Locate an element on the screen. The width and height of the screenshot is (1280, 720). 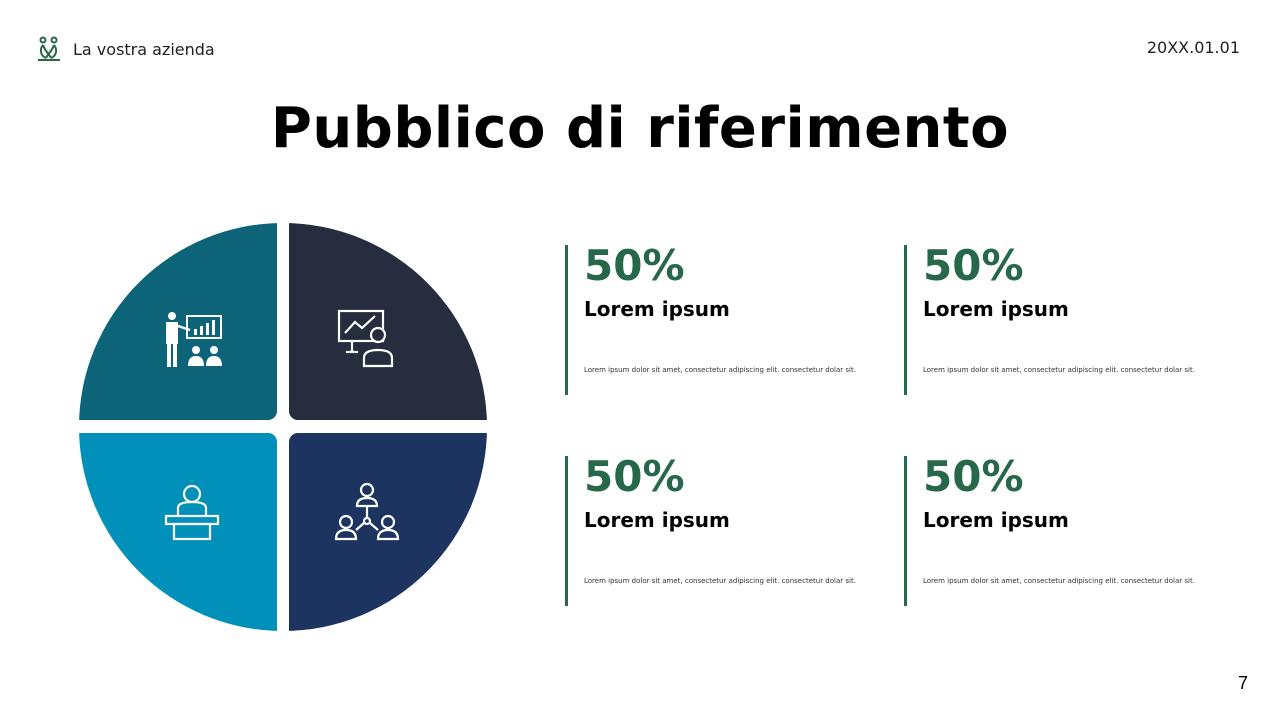
company-name: La vostra azienda is located at coordinates (144, 49).